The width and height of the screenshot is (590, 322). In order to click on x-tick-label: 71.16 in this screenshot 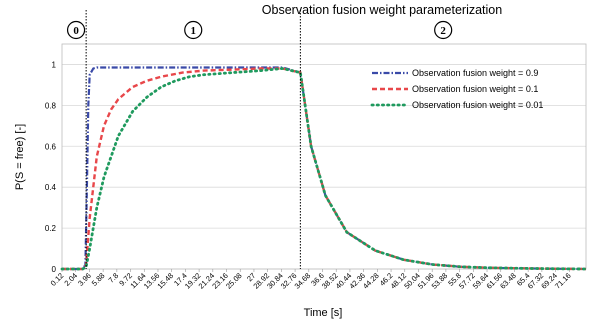, I will do `click(563, 281)`.